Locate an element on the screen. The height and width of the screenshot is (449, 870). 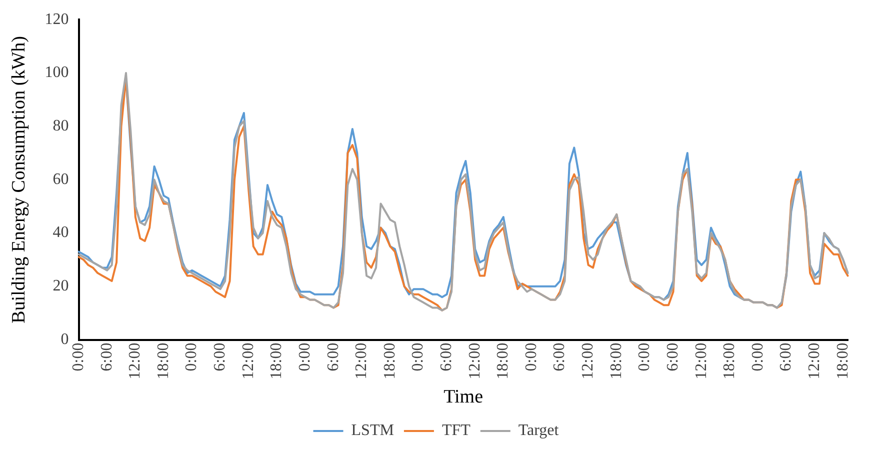
legend-label: LSTM is located at coordinates (372, 431).